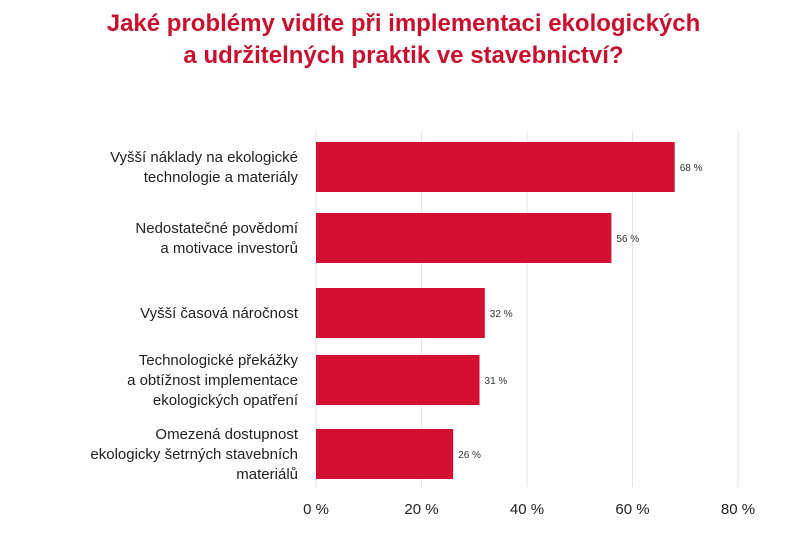 This screenshot has height=538, width=807. I want to click on x-axis-ticks: 0 % 20 % 40 % 60 % 80 %, so click(529, 509).